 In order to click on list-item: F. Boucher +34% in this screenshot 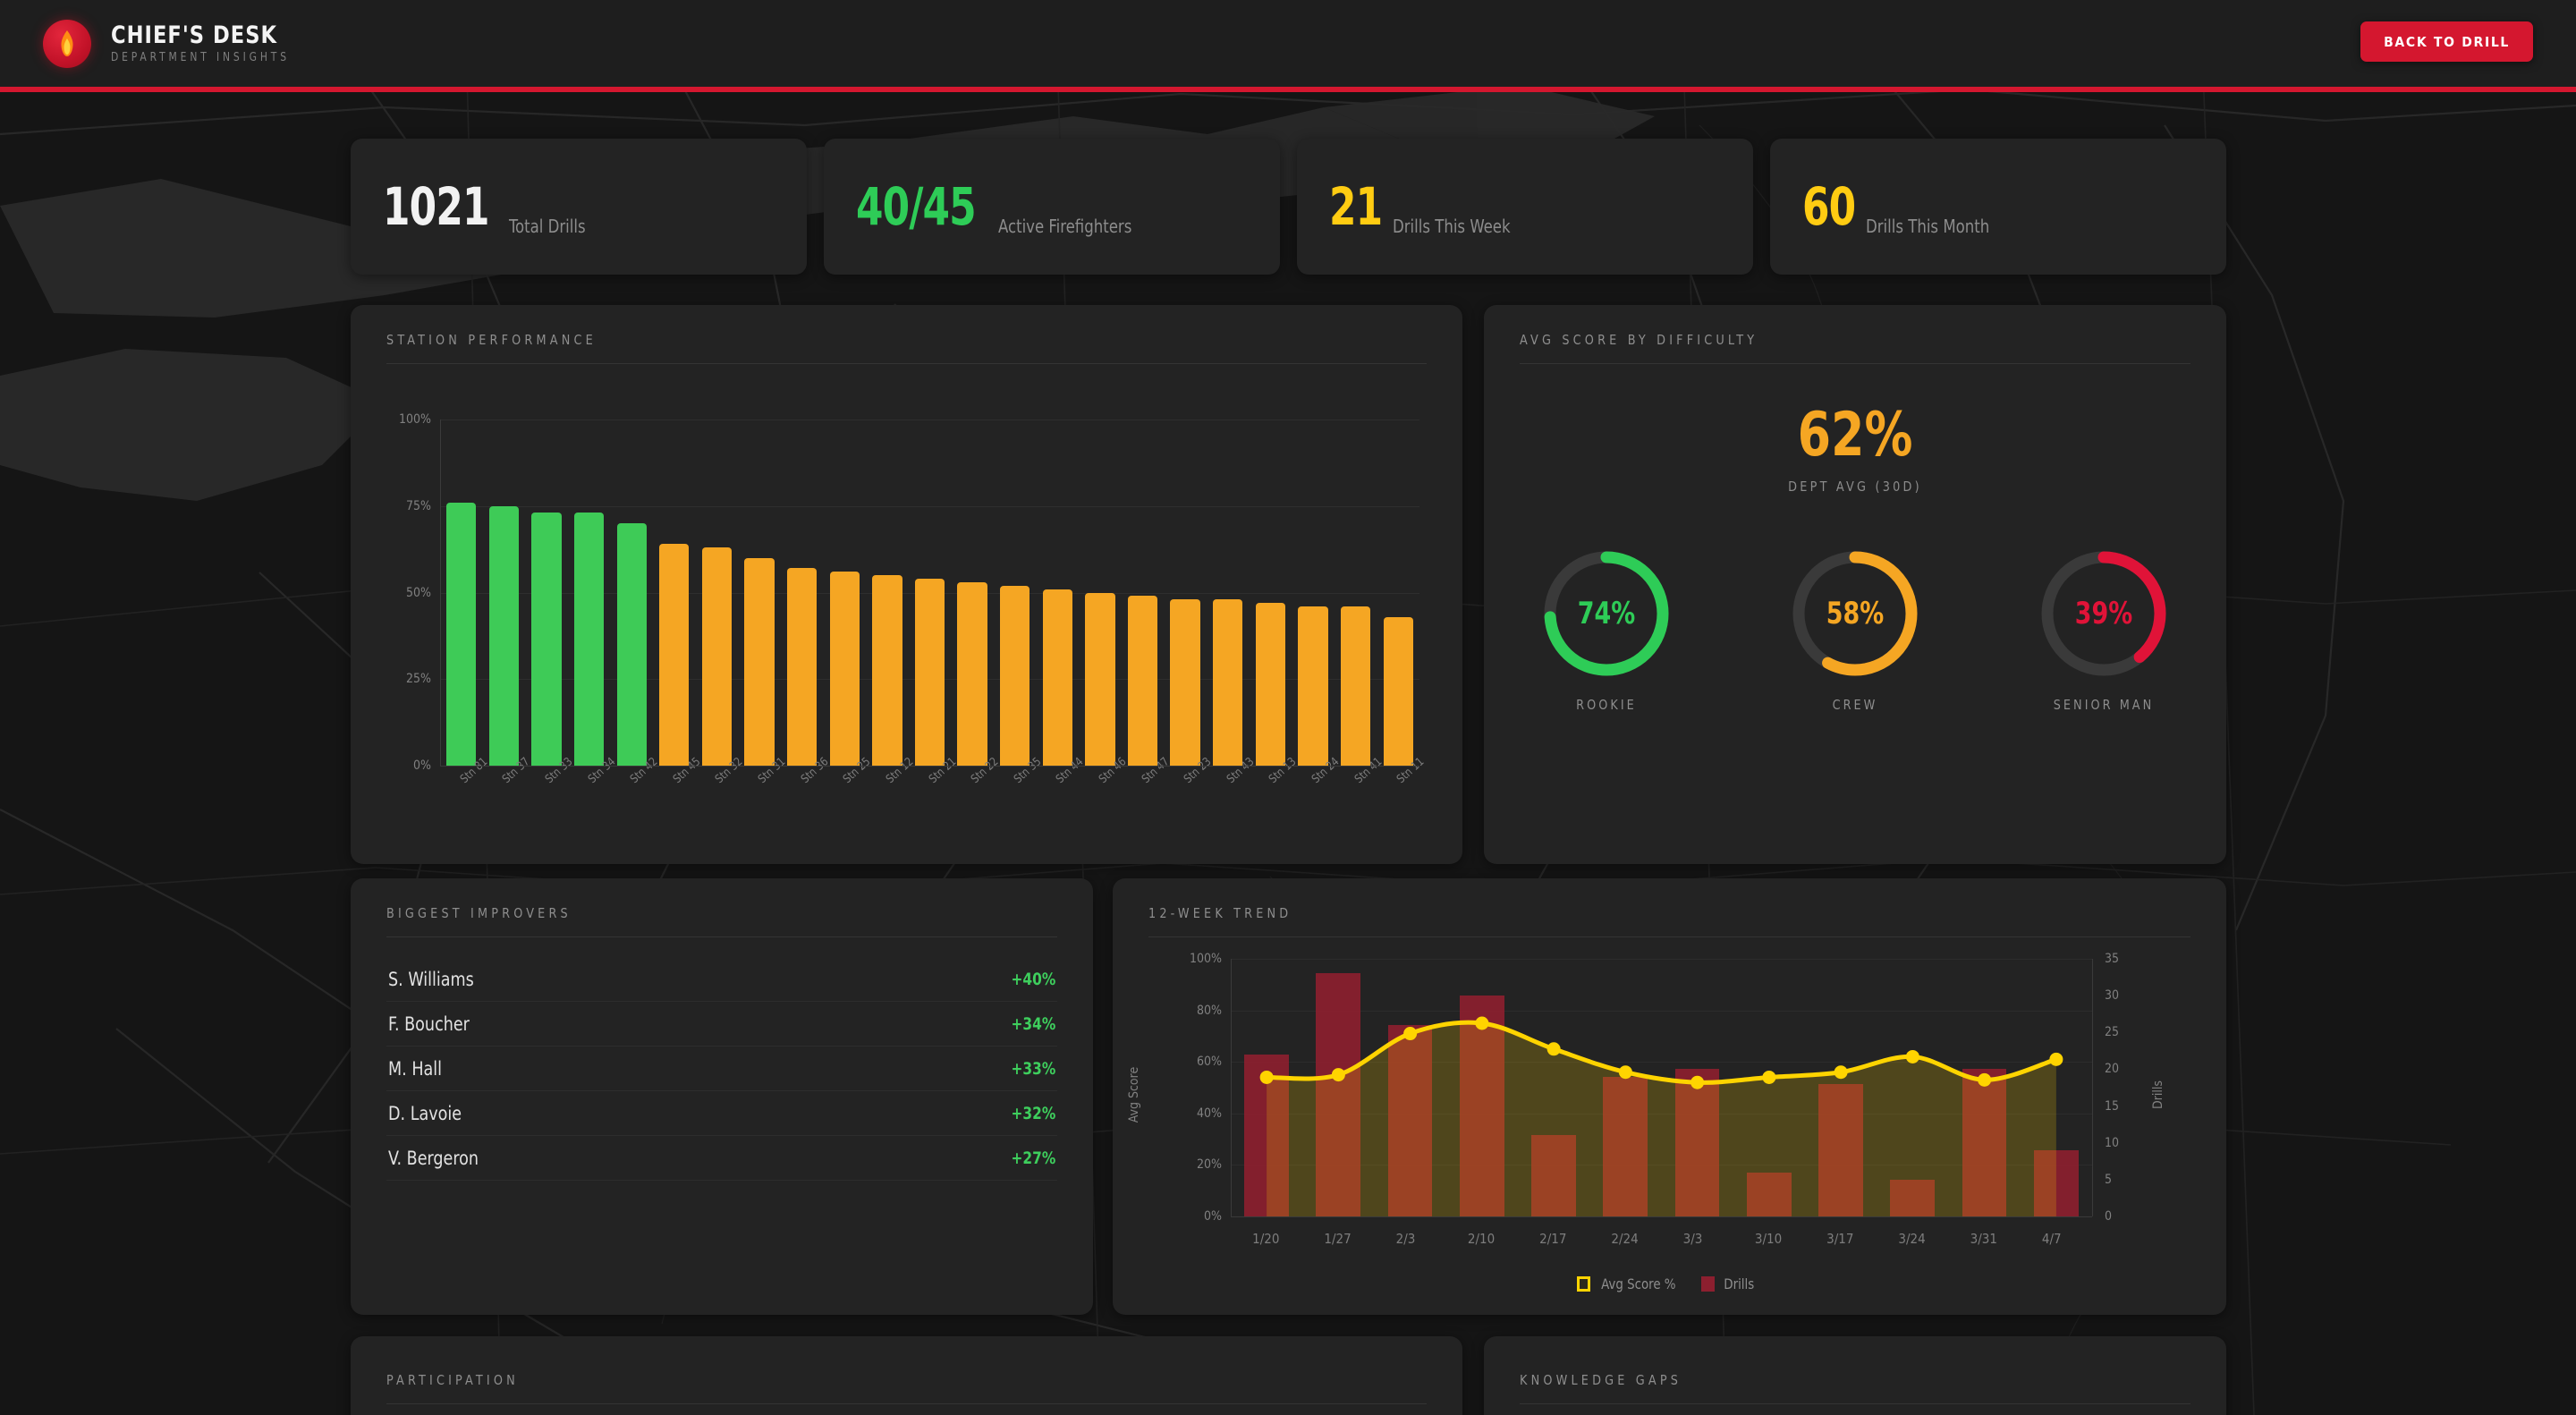, I will do `click(721, 1024)`.